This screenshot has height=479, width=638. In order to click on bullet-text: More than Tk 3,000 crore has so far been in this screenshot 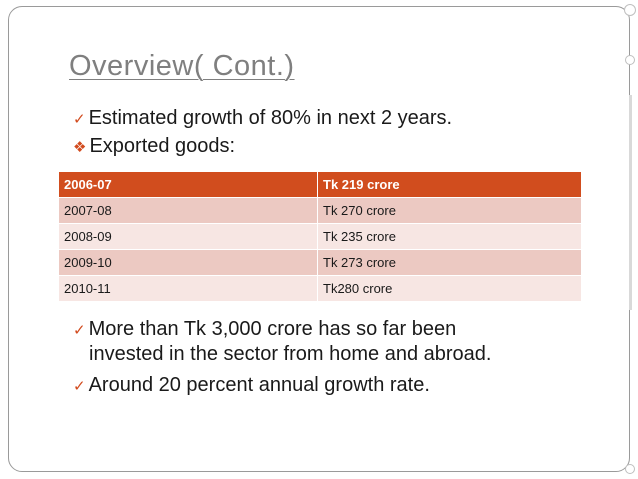, I will do `click(272, 329)`.